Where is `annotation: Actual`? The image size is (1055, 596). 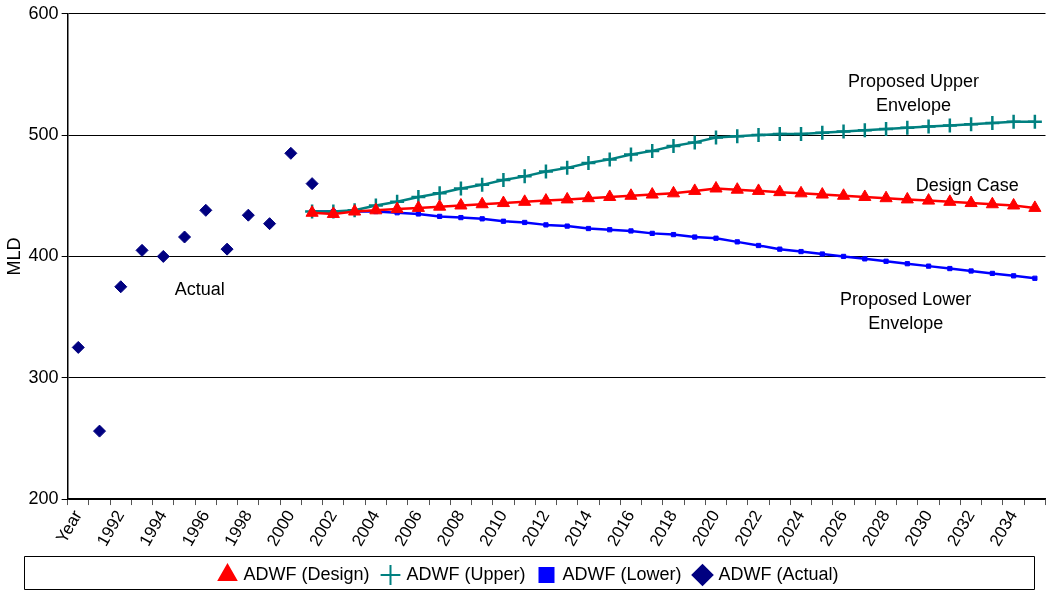
annotation: Actual is located at coordinates (199, 289).